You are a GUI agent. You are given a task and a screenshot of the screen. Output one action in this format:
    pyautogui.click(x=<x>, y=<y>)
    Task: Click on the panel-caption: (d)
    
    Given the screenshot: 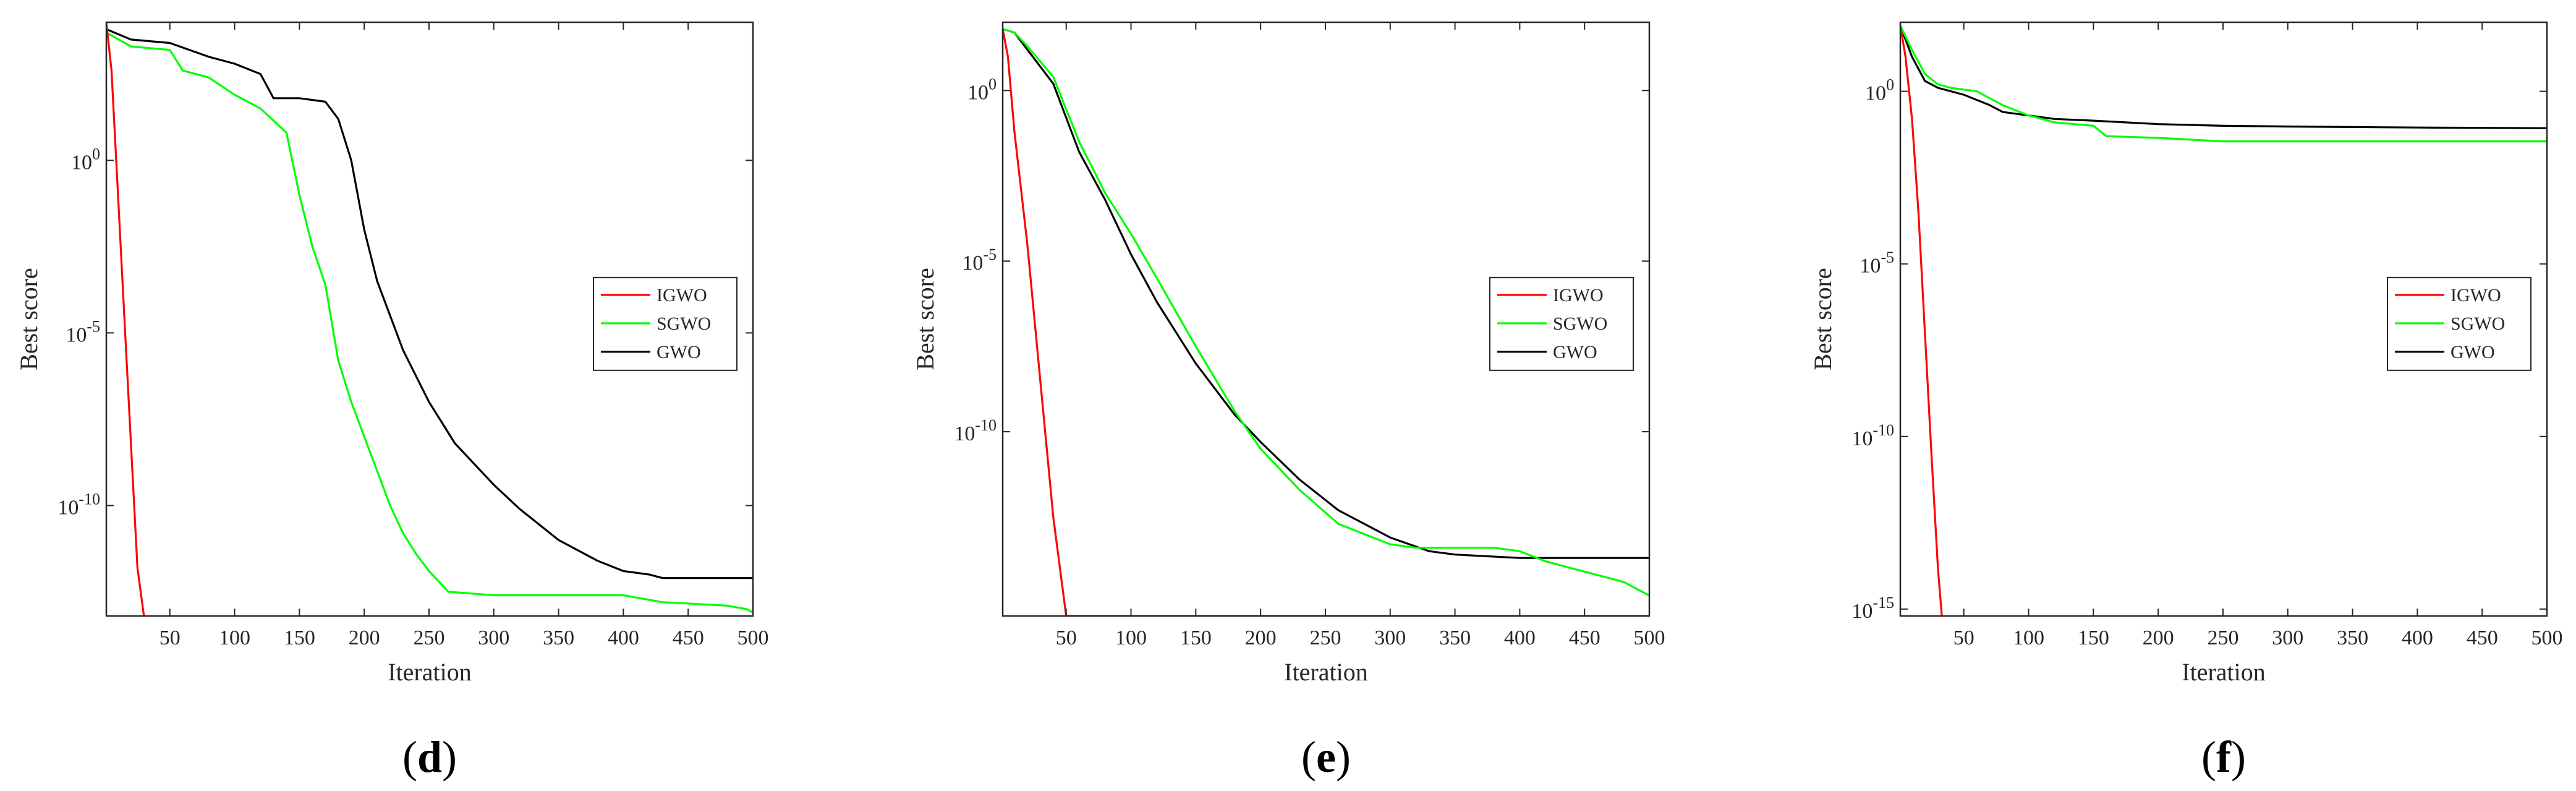 What is the action you would take?
    pyautogui.click(x=429, y=757)
    